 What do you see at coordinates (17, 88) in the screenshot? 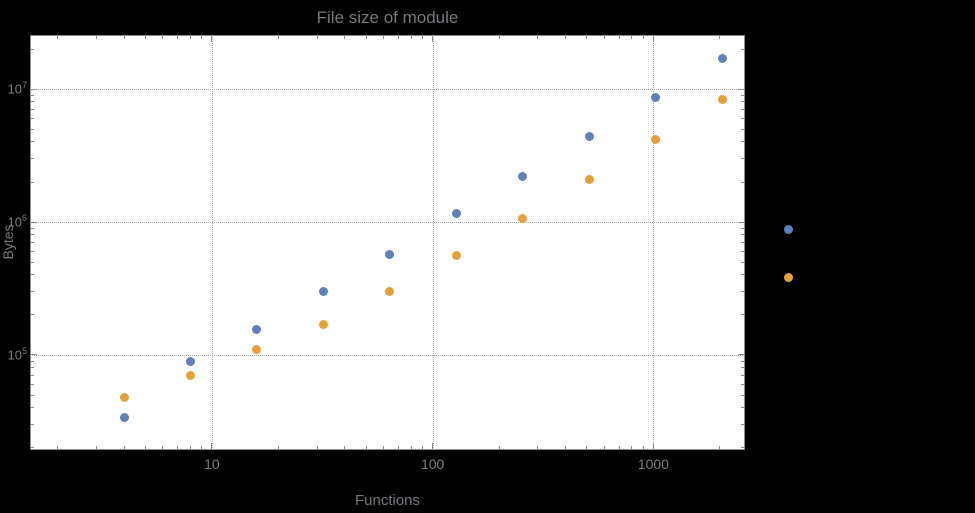
I see `y-tick-label: 10⁷` at bounding box center [17, 88].